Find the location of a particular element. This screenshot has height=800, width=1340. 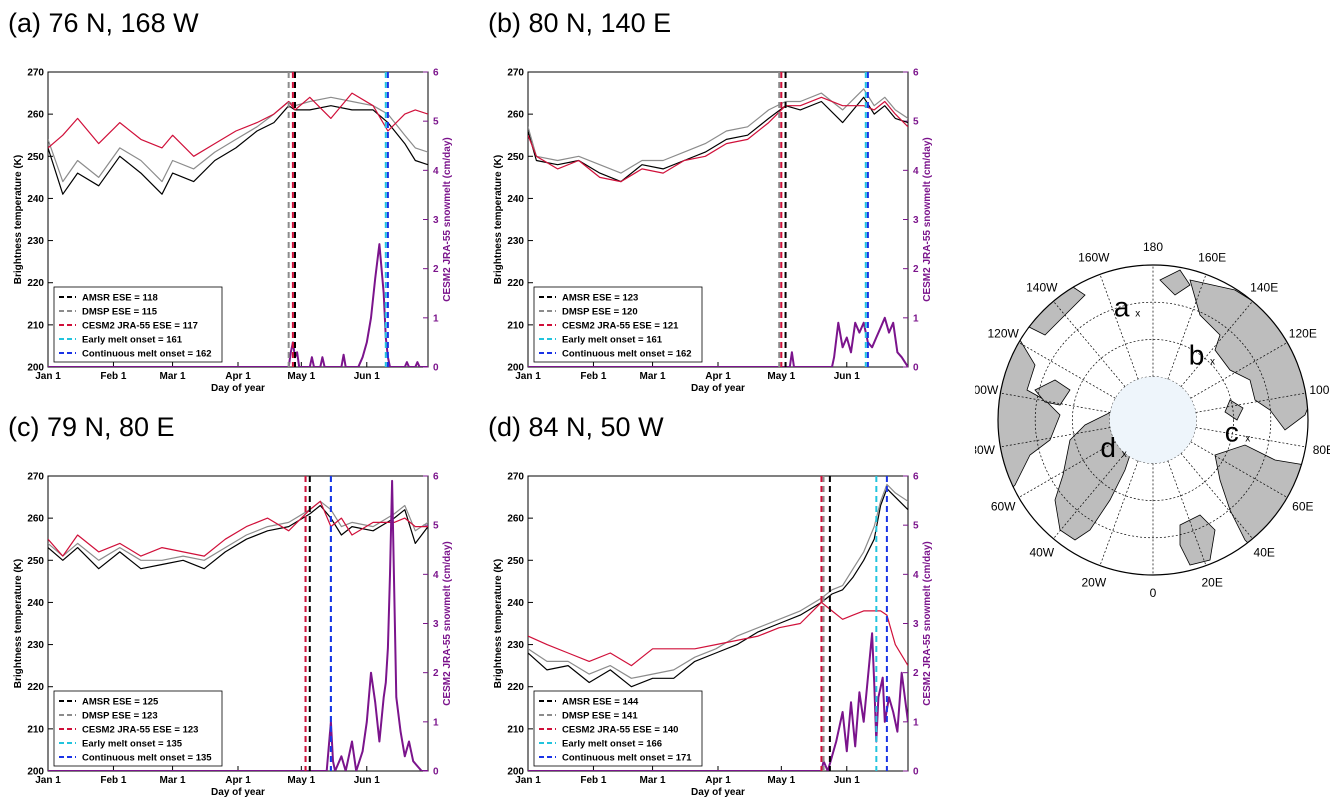

x-tick-label: May 1 is located at coordinates (301, 780).